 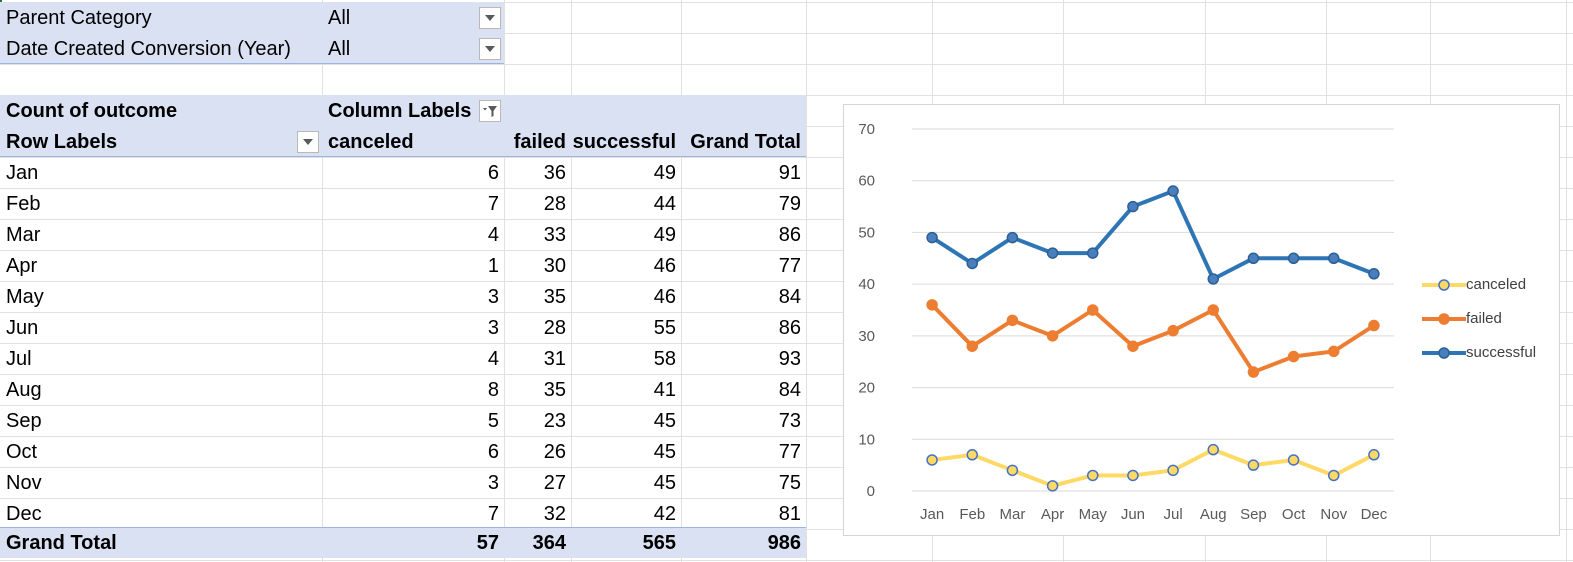 What do you see at coordinates (1462, 318) in the screenshot?
I see `legend-item-failed: failed` at bounding box center [1462, 318].